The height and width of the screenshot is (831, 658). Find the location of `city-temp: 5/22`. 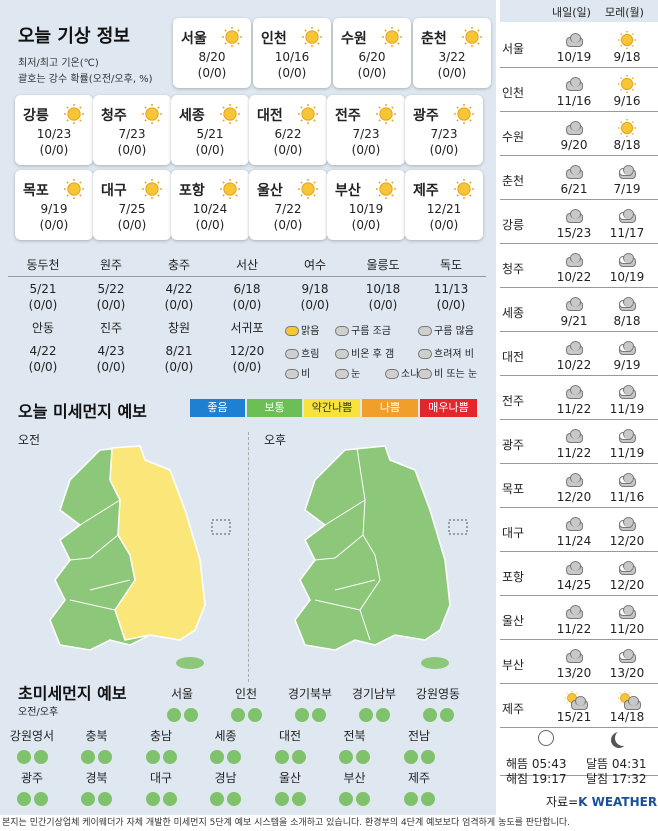

city-temp: 5/22 is located at coordinates (111, 289).